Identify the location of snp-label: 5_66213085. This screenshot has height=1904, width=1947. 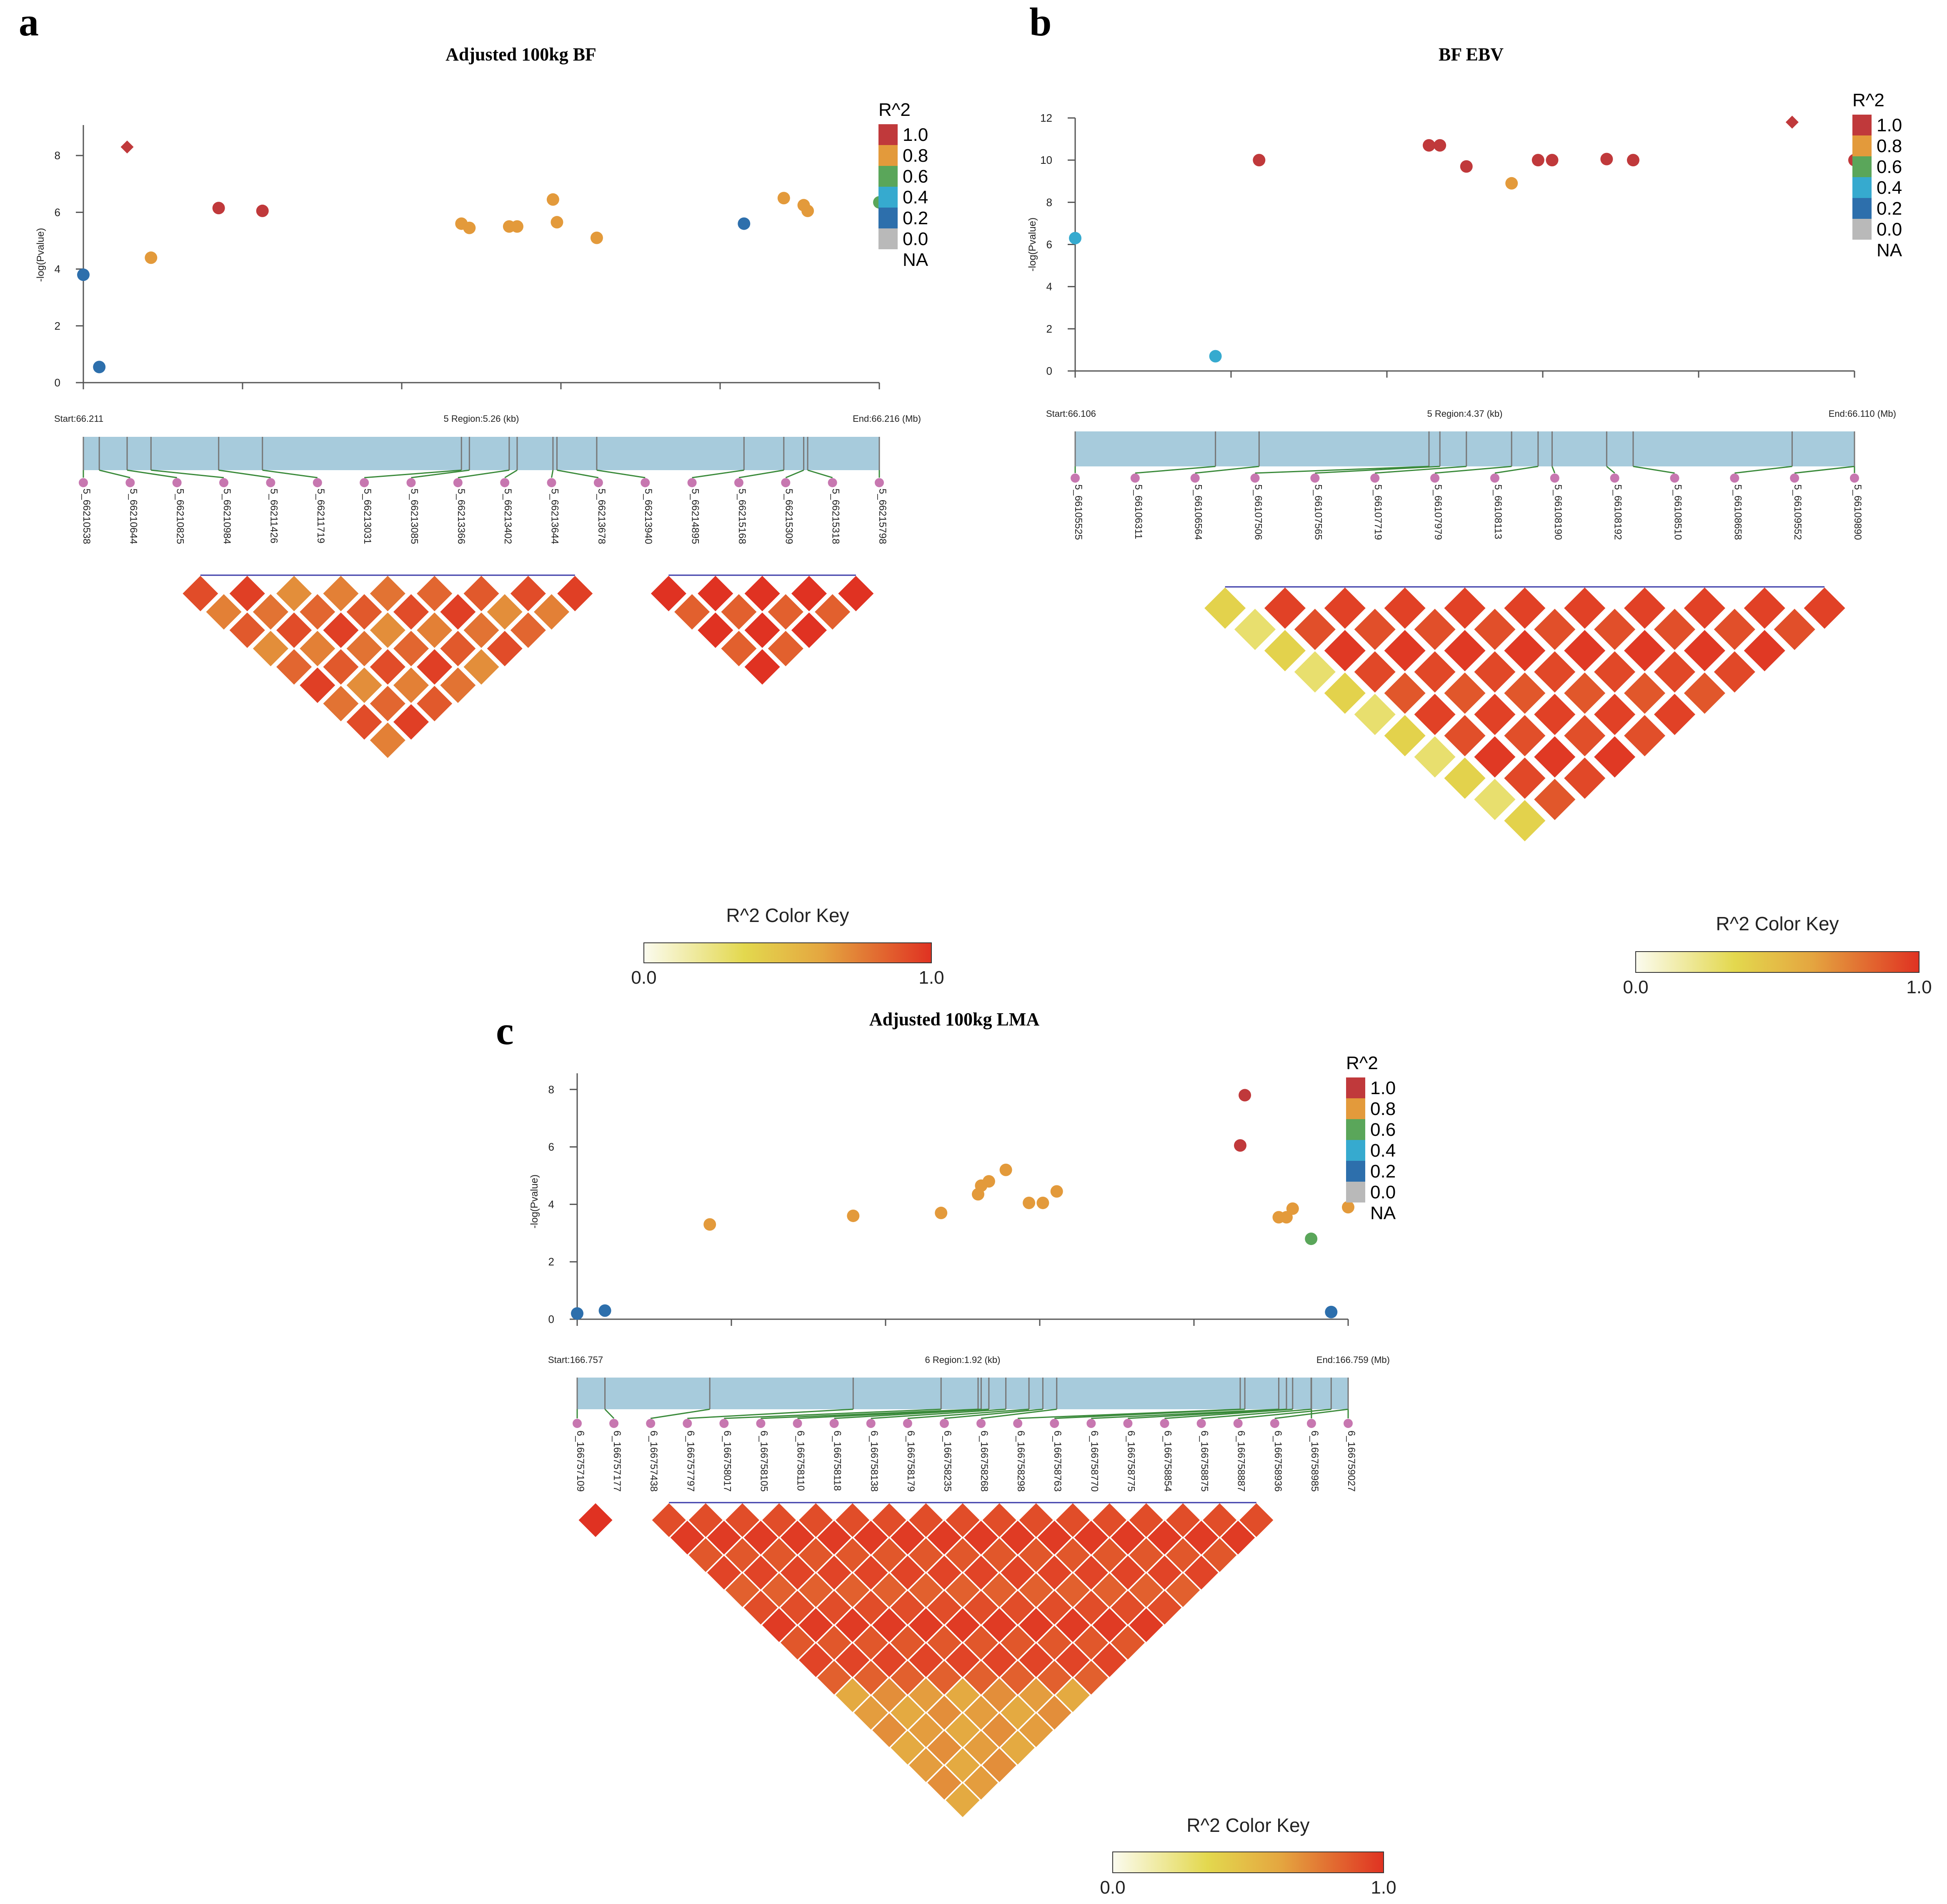
(414, 516).